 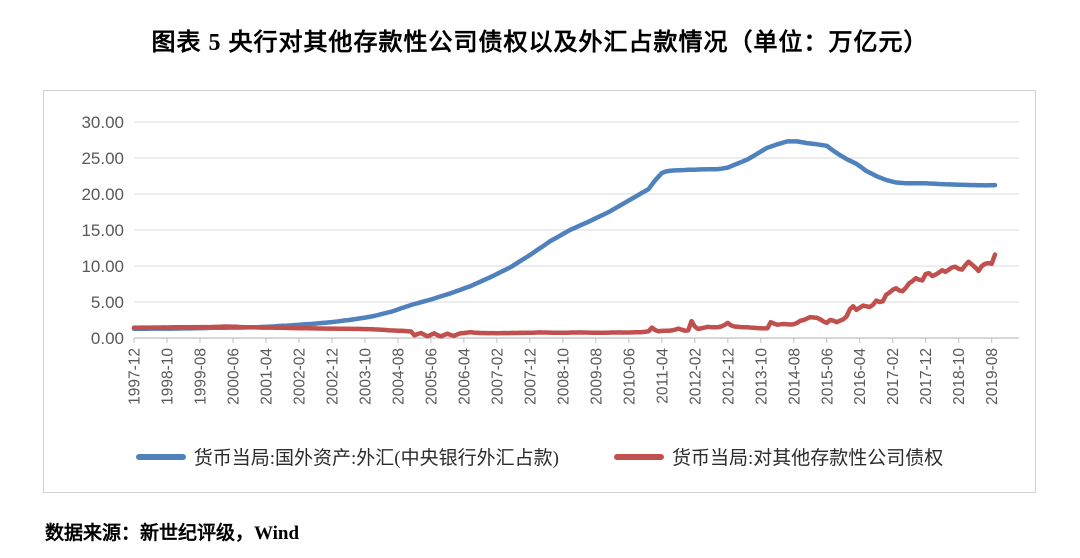 I want to click on x-tick-label: 2016-04, so click(x=860, y=376).